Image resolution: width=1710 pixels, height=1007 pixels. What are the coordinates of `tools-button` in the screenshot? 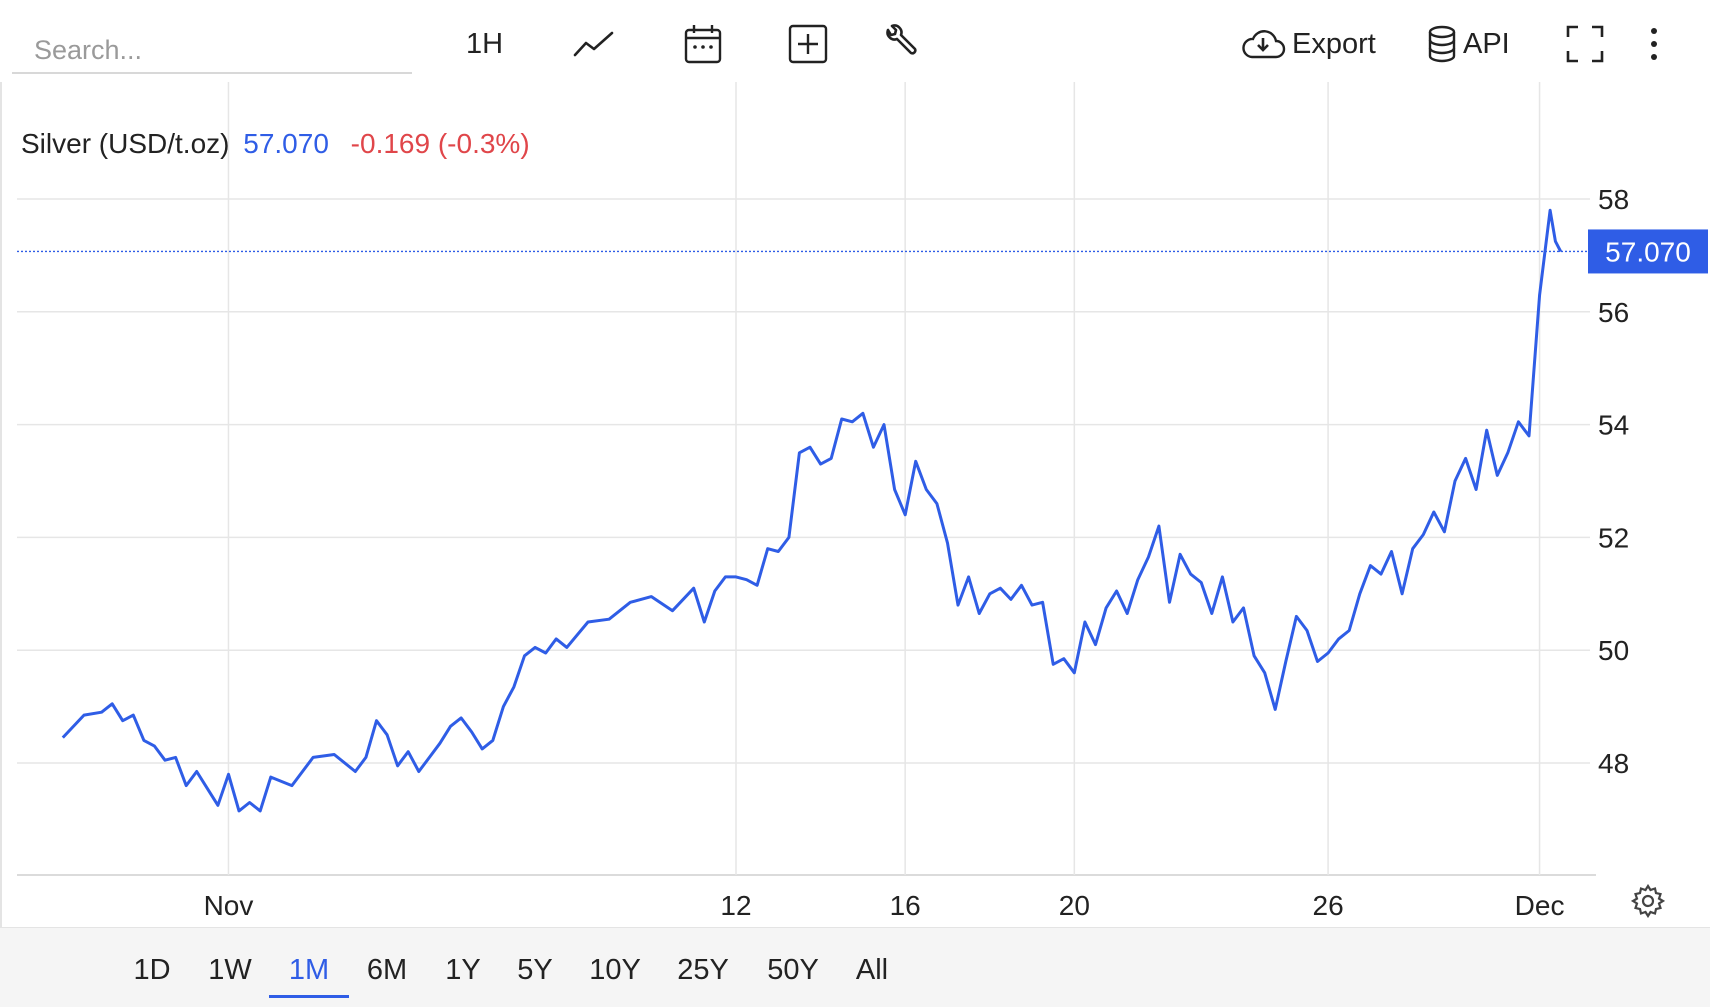 It's located at (900, 44).